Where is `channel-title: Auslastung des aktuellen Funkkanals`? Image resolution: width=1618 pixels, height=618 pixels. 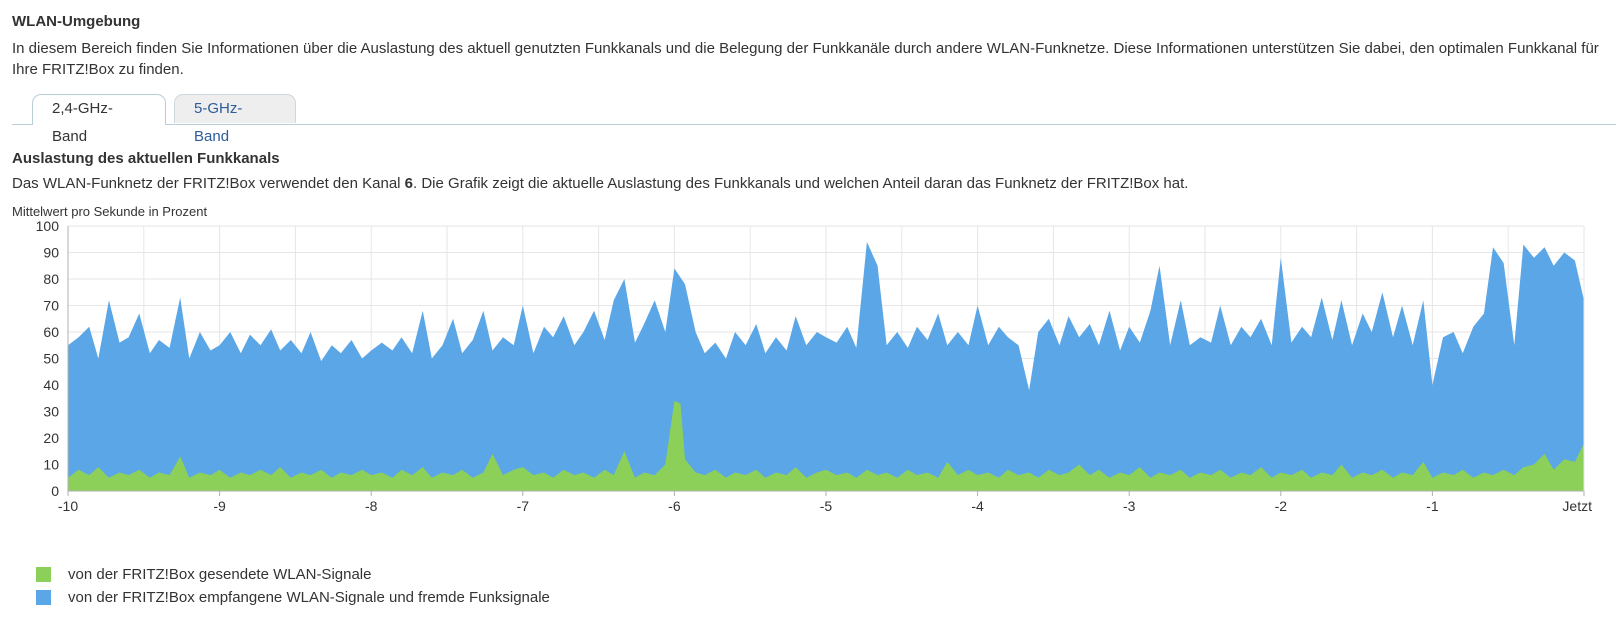
channel-title: Auslastung des aktuellen Funkkanals is located at coordinates (146, 158).